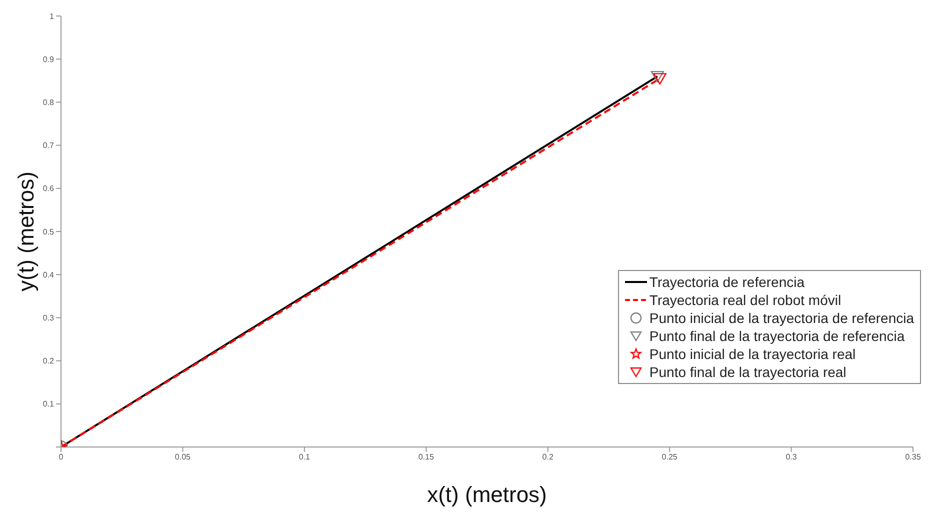 This screenshot has width=935, height=520. I want to click on x-tick-label: 0, so click(61, 457).